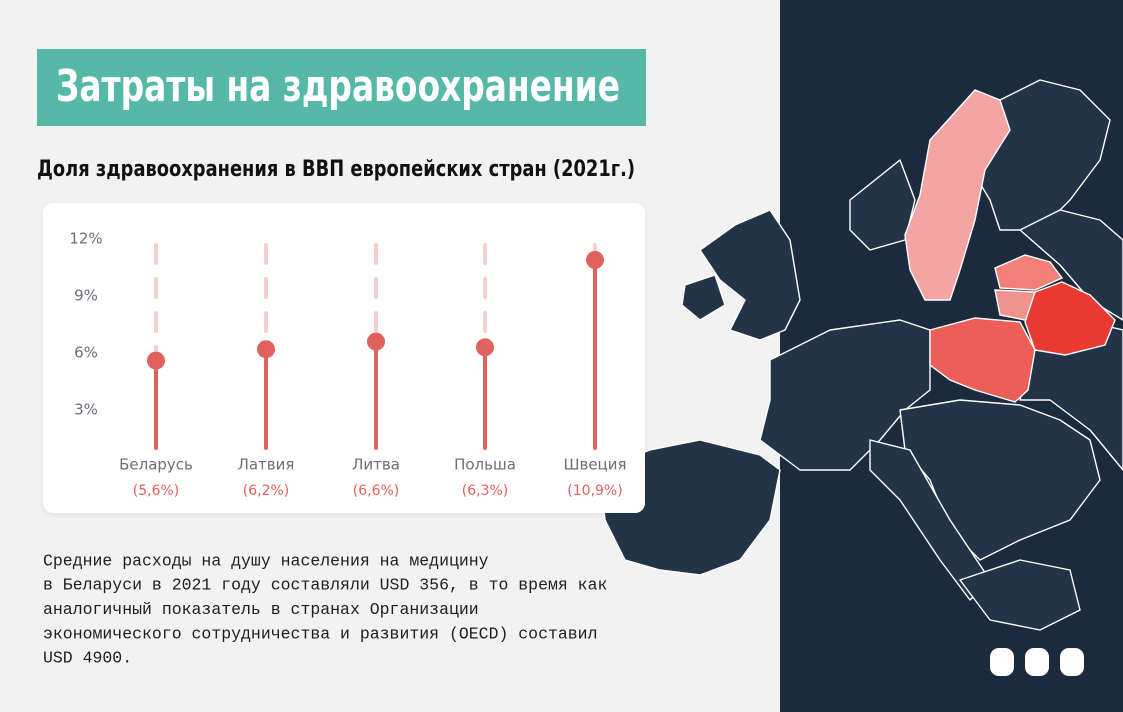  I want to click on value-label: (5,6%), so click(156, 491).